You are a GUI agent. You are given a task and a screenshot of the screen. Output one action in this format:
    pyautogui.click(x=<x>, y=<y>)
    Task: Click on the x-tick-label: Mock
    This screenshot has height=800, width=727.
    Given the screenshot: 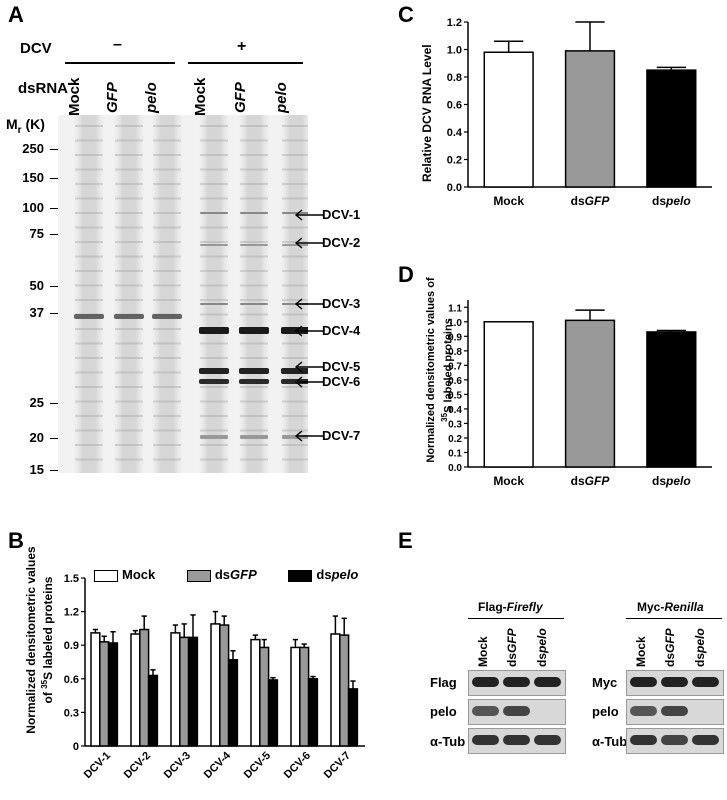 What is the action you would take?
    pyautogui.click(x=508, y=481)
    